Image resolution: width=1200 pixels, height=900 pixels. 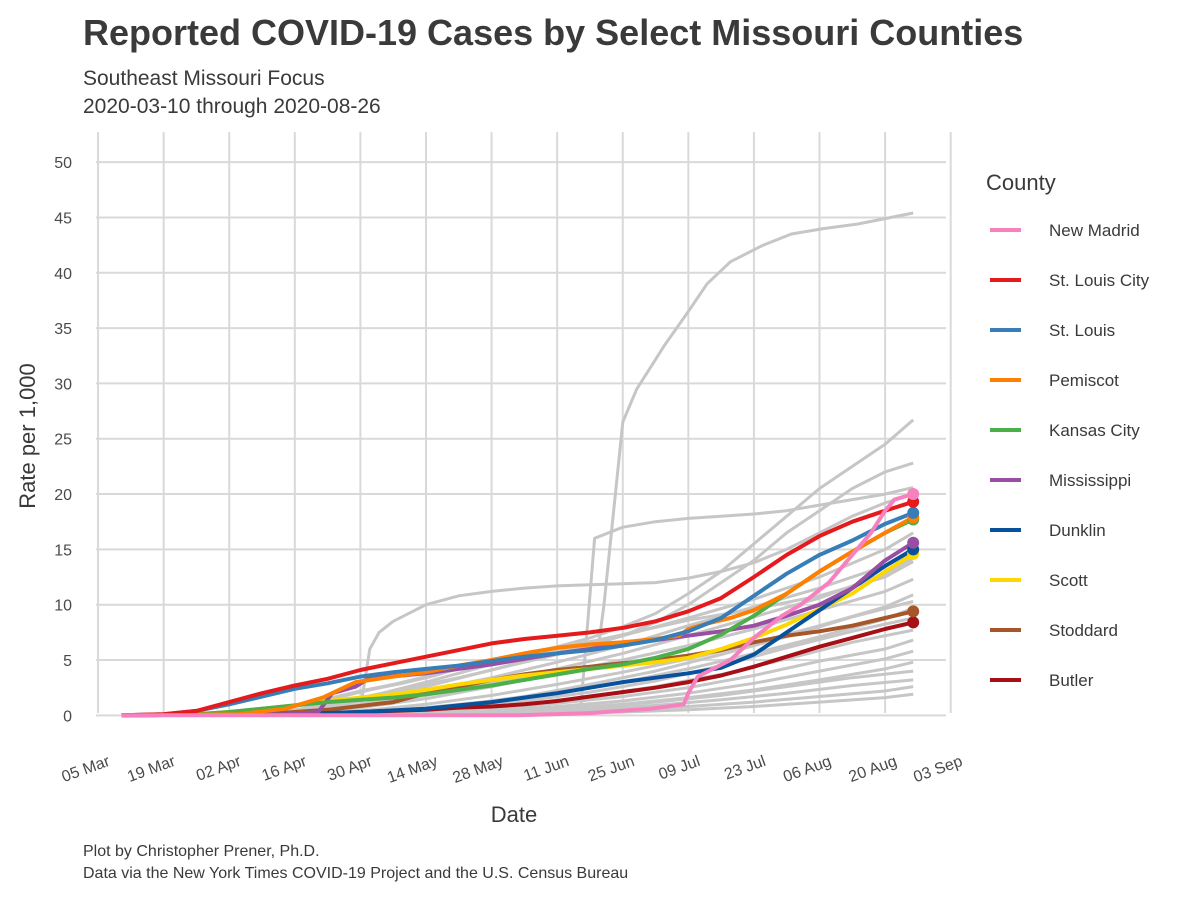 I want to click on y-tick-label: 30, so click(x=63, y=384).